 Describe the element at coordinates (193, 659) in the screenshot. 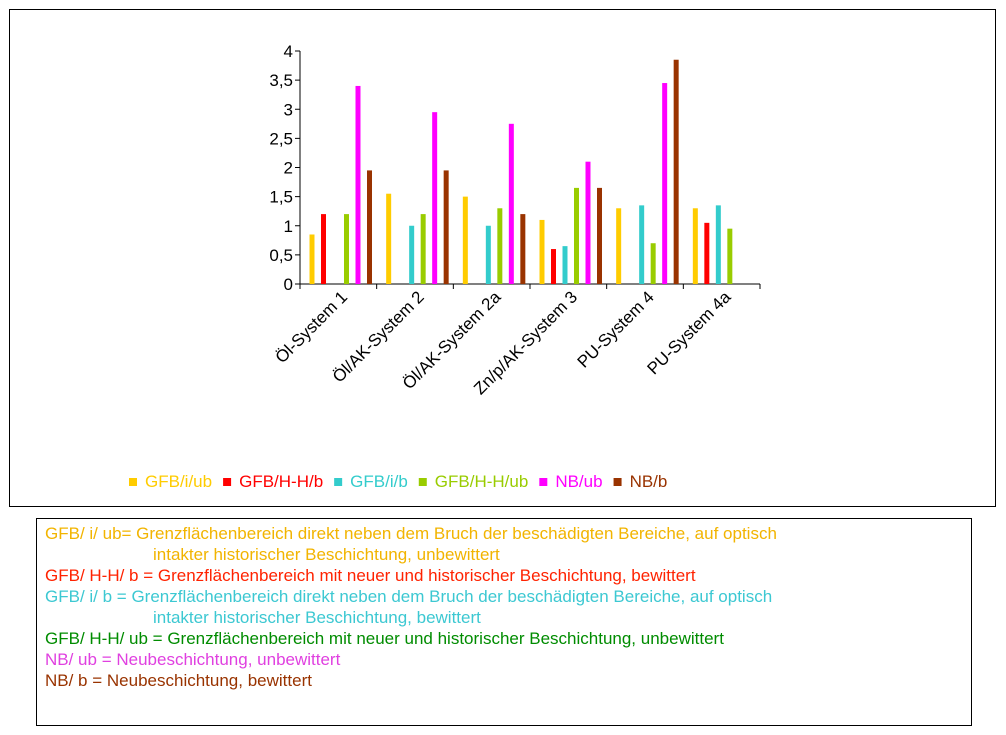

I see `definition-5-lead: NB/ ub = Neubeschichtung, unbewittert` at that location.